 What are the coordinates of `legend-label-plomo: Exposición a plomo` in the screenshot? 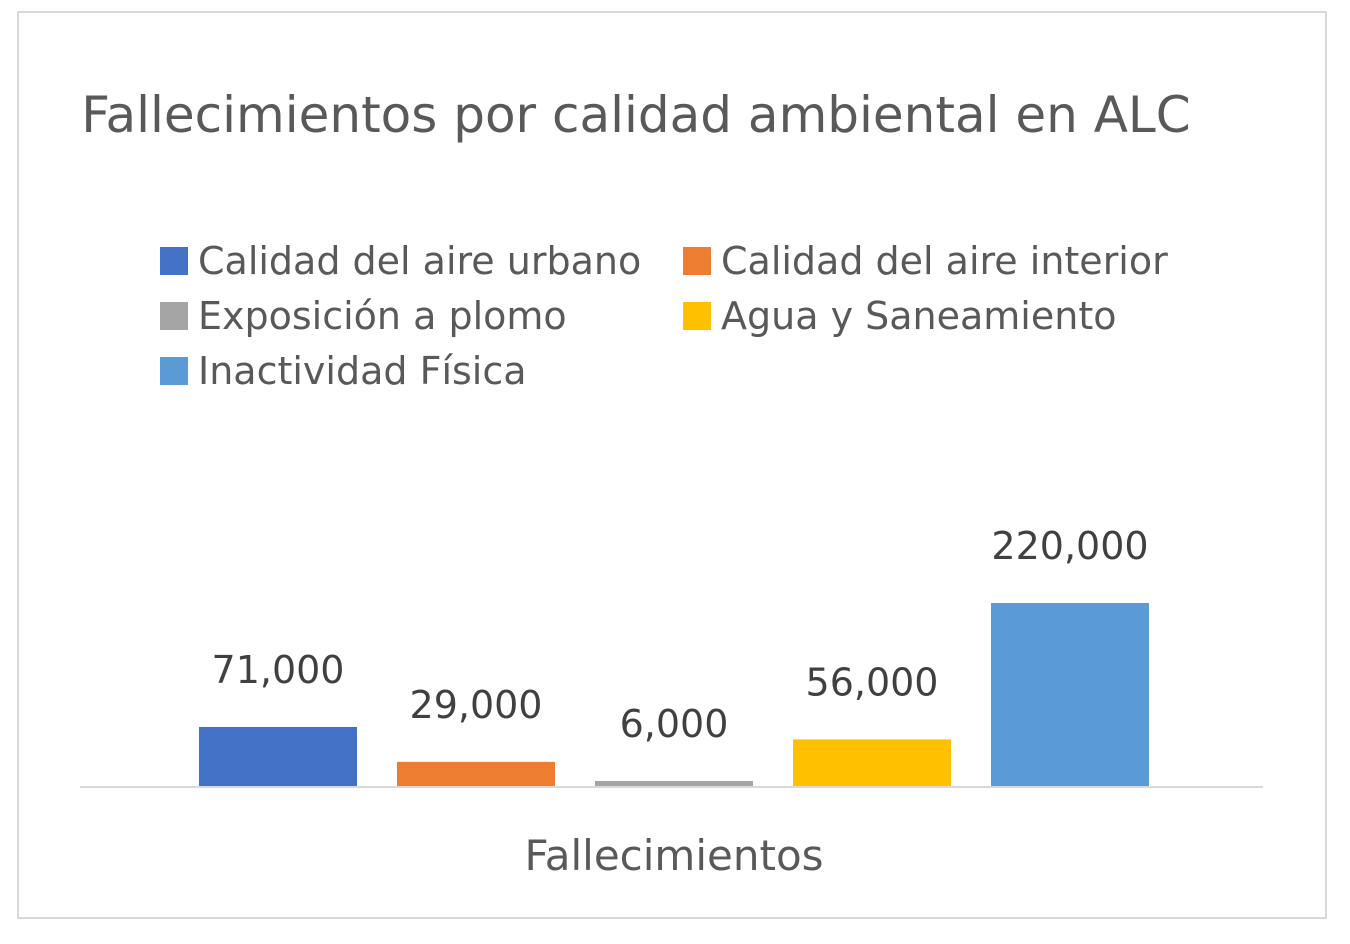 It's located at (382, 316).